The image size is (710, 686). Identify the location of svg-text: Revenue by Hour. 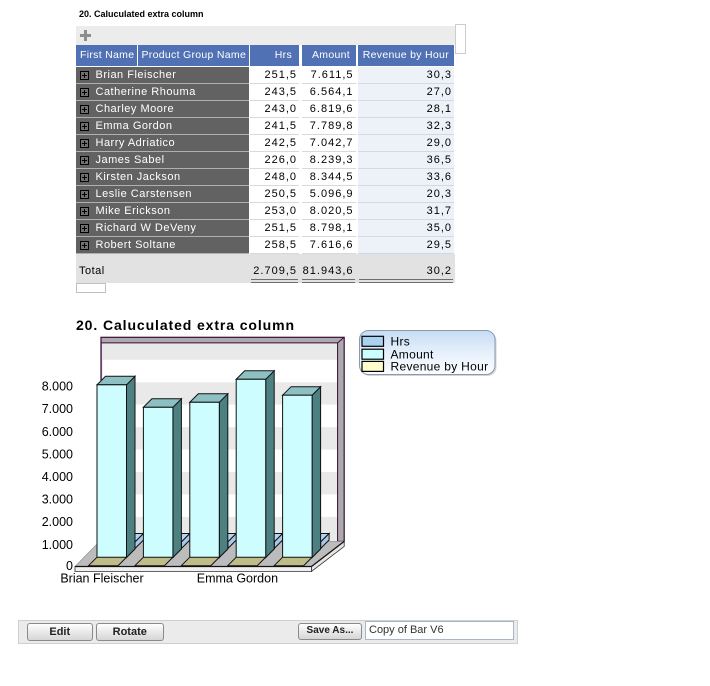
(440, 367).